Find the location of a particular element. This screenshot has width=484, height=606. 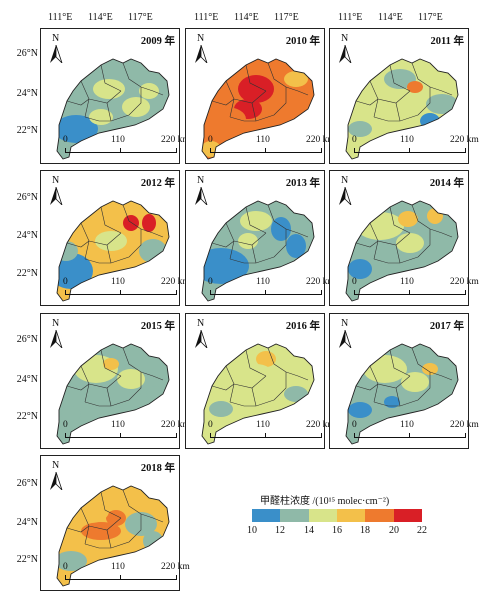

legend-tick: 16 is located at coordinates (337, 530).